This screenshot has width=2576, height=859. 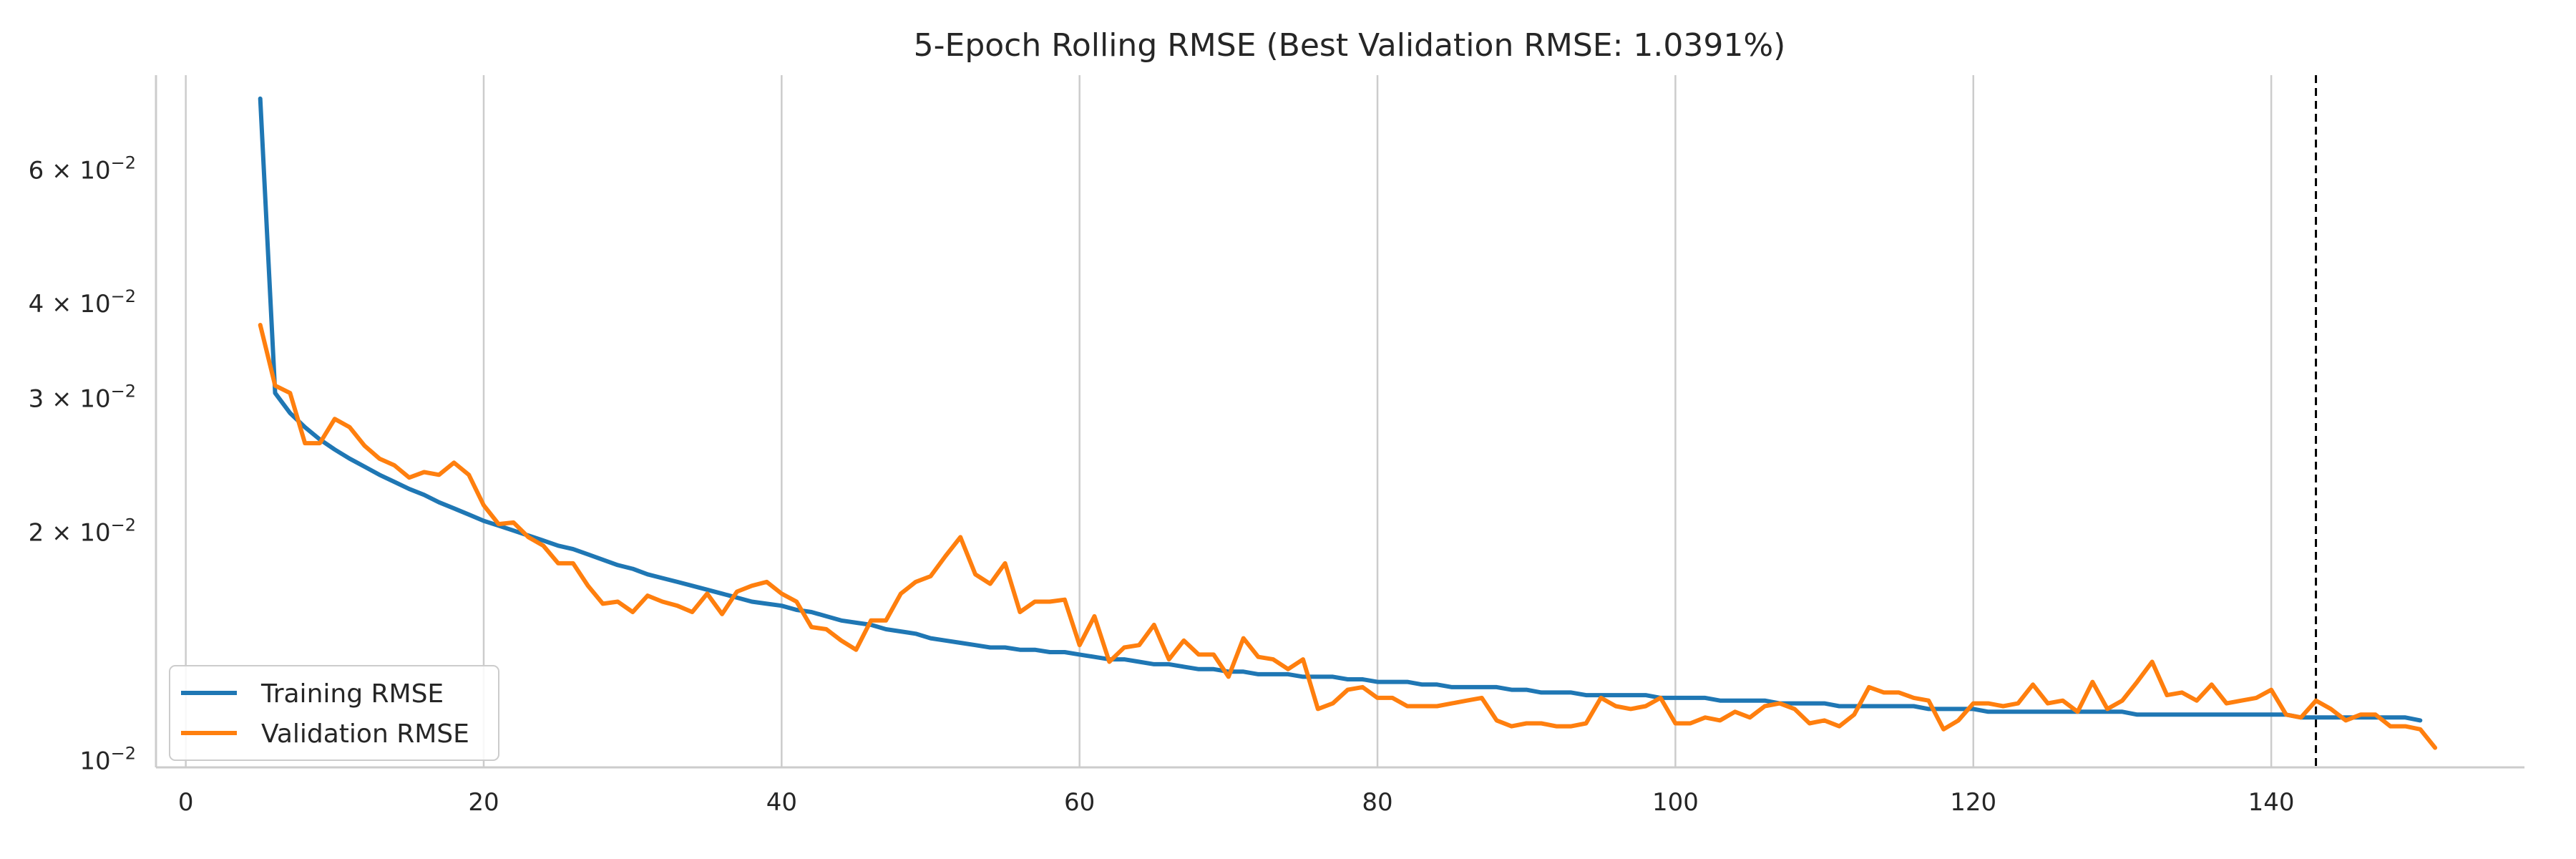 What do you see at coordinates (352, 694) in the screenshot?
I see `legend-label-0: Training RMSE` at bounding box center [352, 694].